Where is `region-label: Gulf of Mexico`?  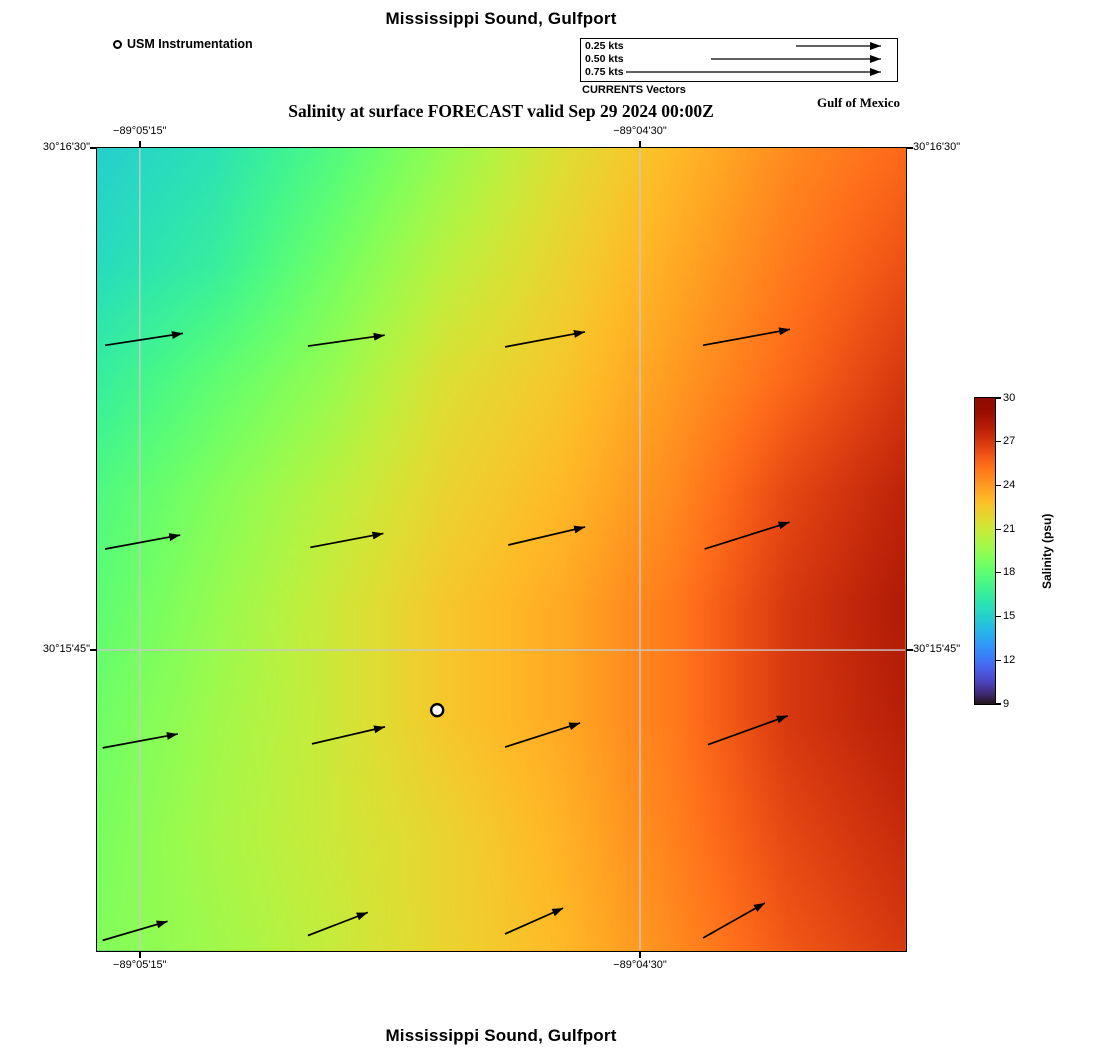
region-label: Gulf of Mexico is located at coordinates (858, 102).